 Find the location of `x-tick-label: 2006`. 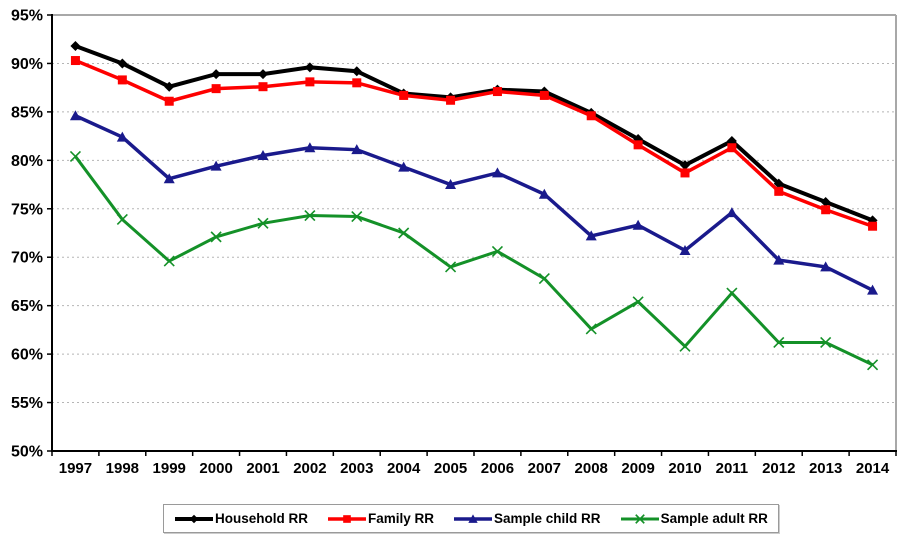

x-tick-label: 2006 is located at coordinates (497, 468).